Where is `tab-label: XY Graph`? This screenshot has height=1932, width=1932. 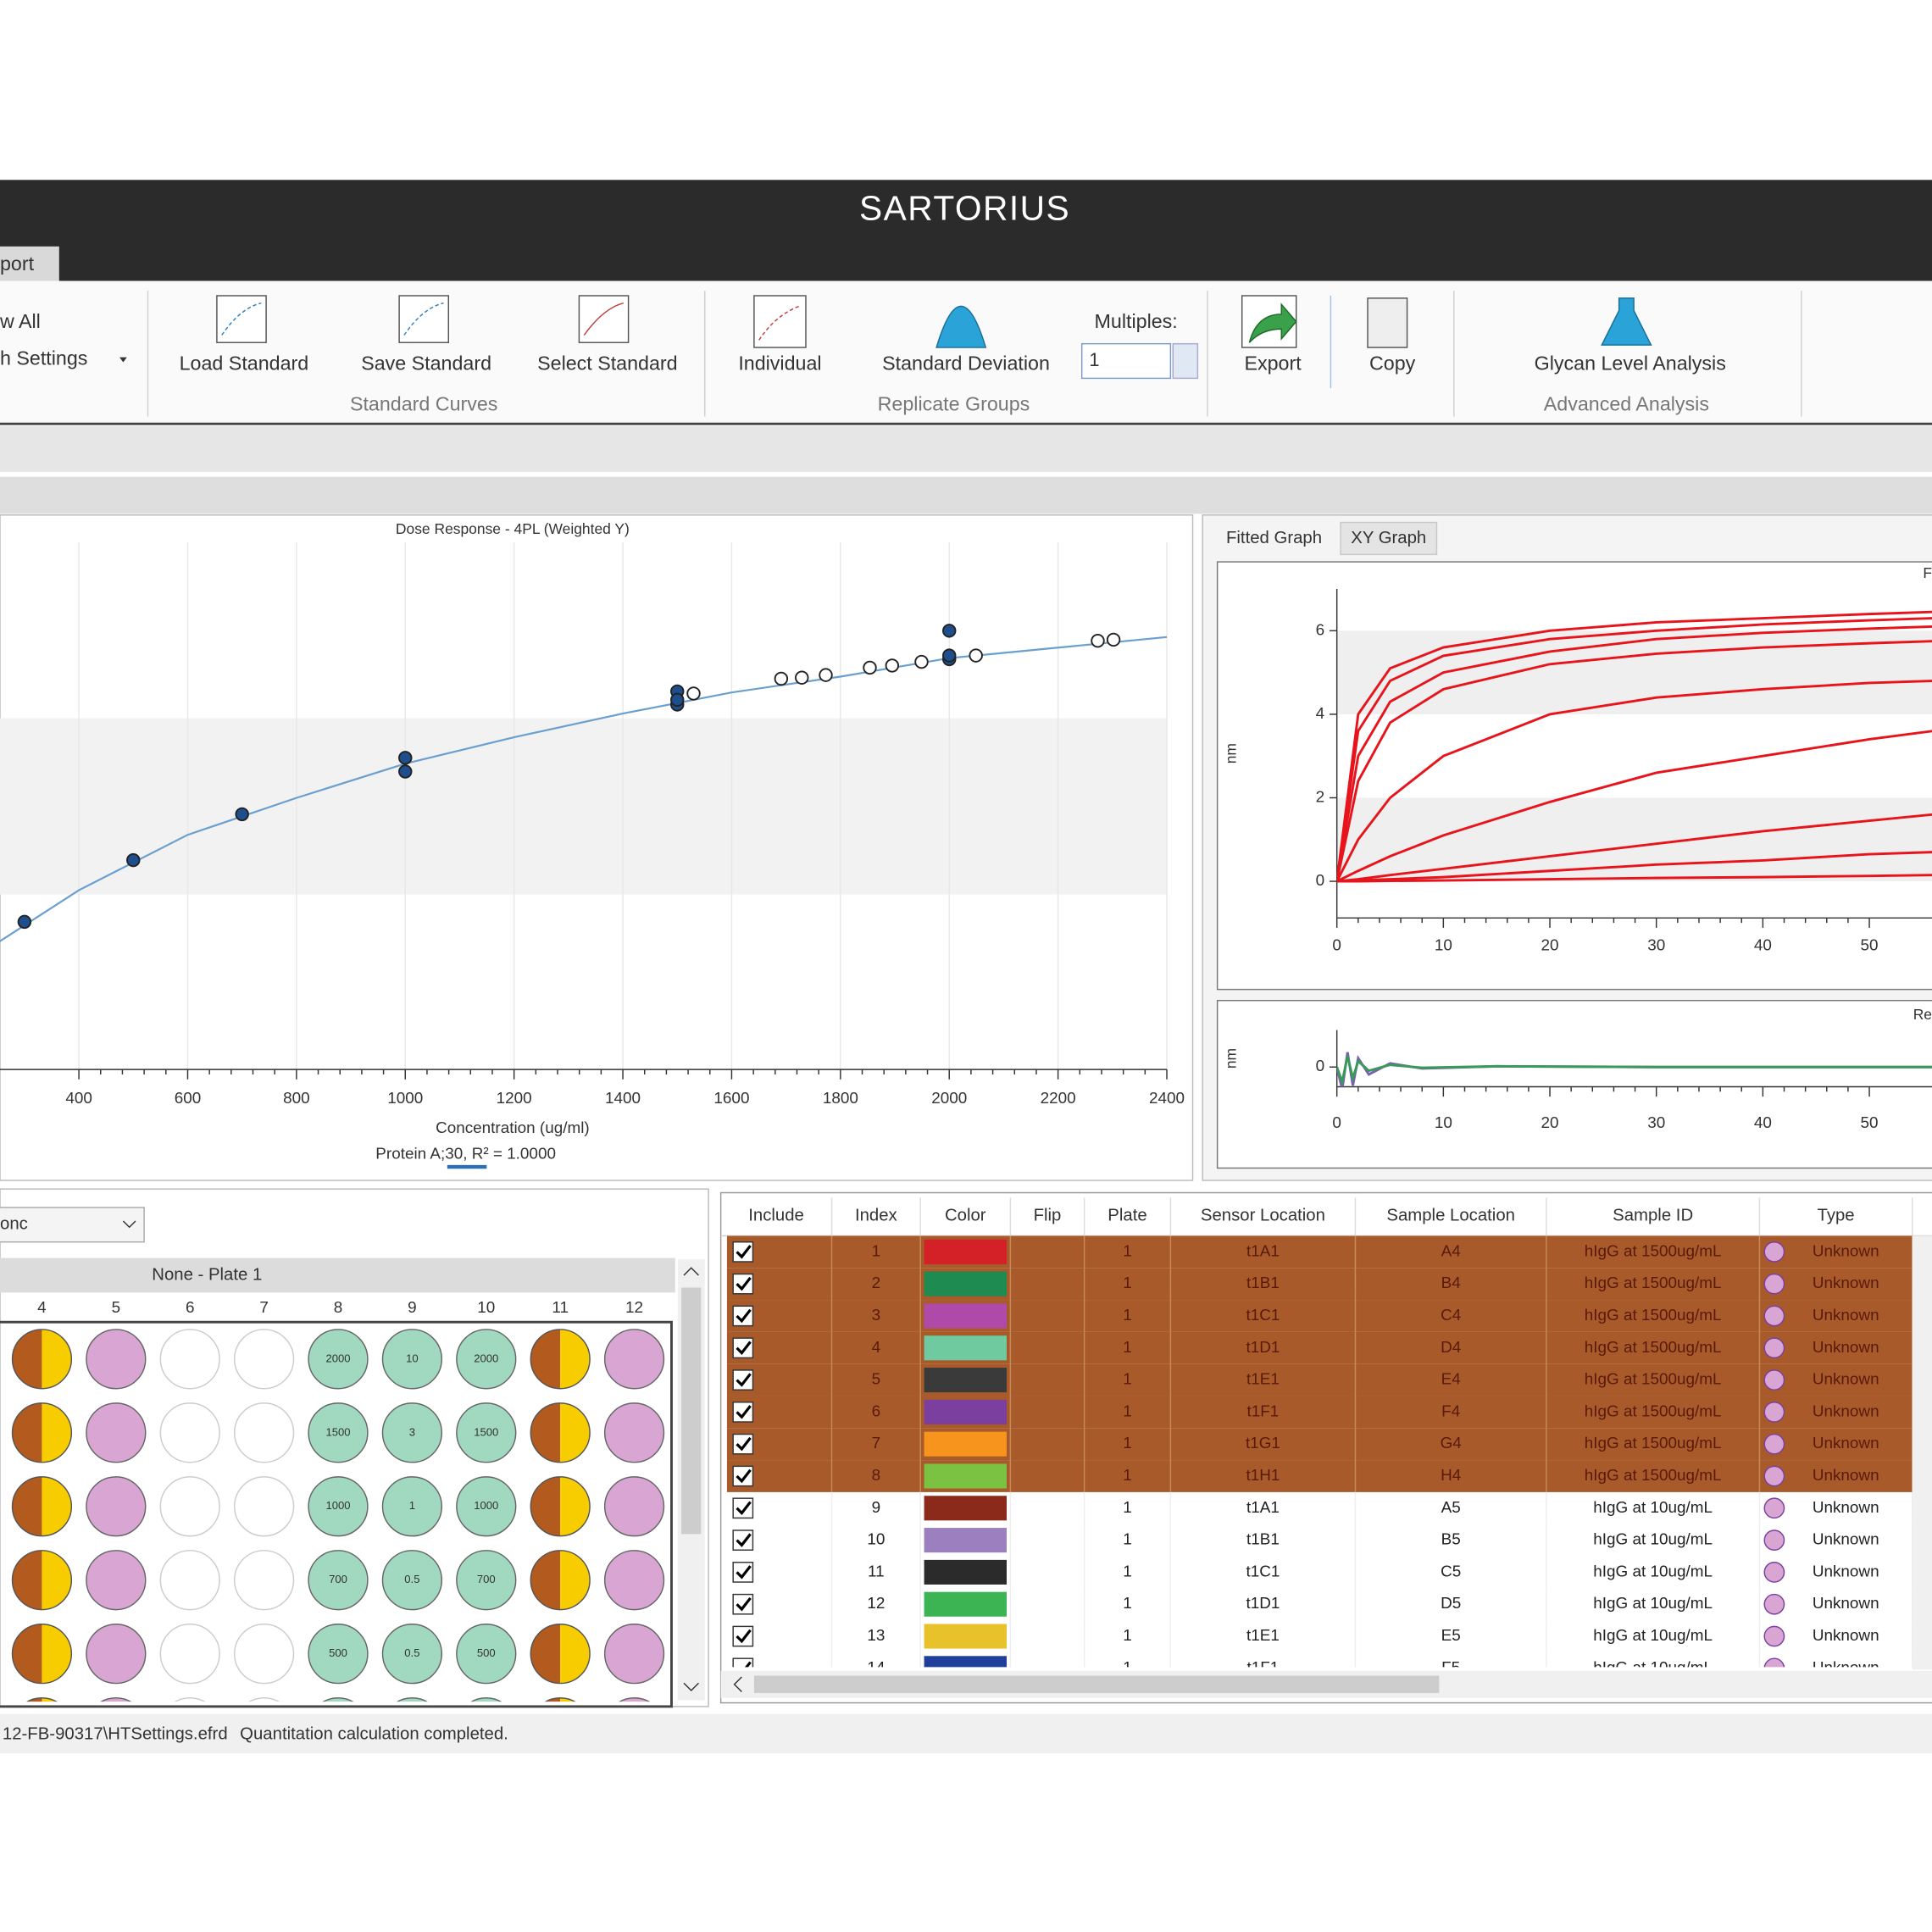 tab-label: XY Graph is located at coordinates (1388, 538).